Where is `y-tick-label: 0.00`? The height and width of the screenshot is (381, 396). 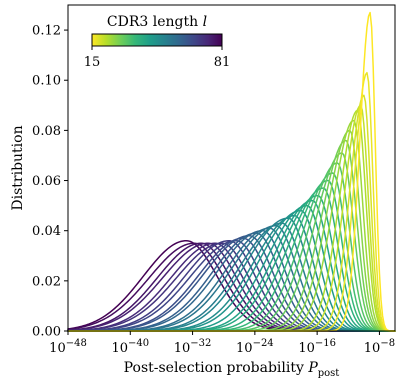
y-tick-label: 0.00 is located at coordinates (46, 332).